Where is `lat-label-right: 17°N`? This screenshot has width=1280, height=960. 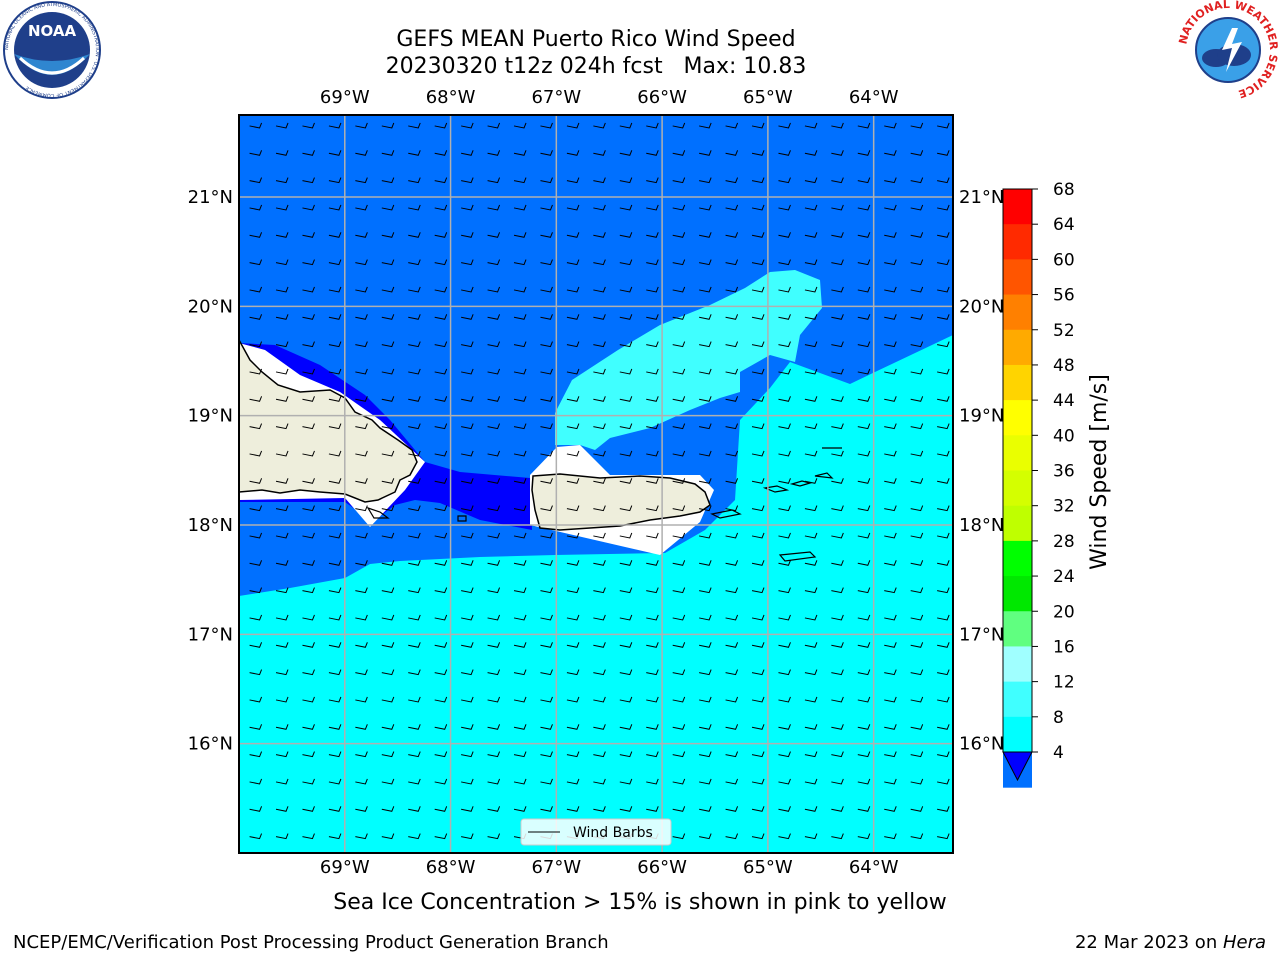
lat-label-right: 17°N is located at coordinates (981, 634).